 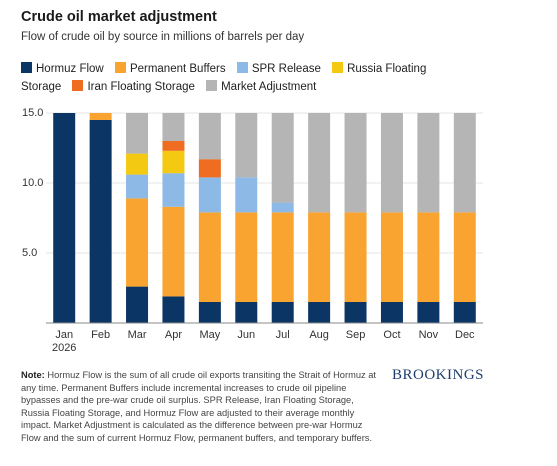 I want to click on x-tick-label-line: Jun, so click(x=246, y=335).